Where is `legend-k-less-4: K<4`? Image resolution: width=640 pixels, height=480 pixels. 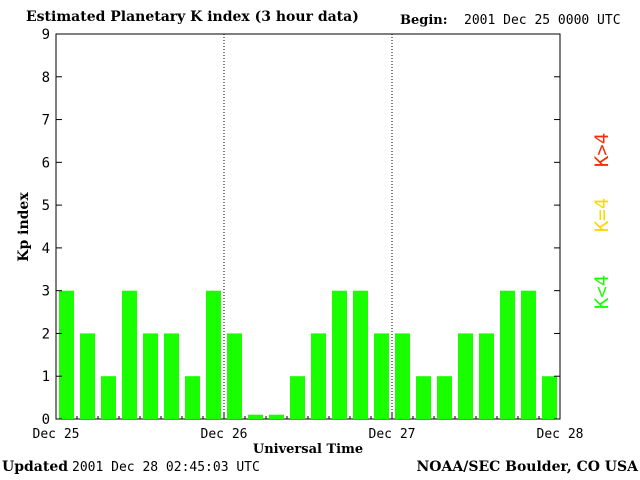
legend-k-less-4: K<4 is located at coordinates (602, 292).